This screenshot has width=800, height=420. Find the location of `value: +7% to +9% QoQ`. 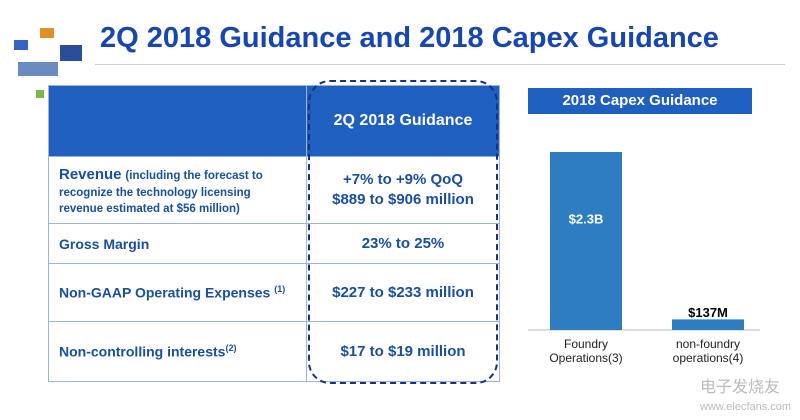

value: +7% to +9% QoQ is located at coordinates (403, 179).